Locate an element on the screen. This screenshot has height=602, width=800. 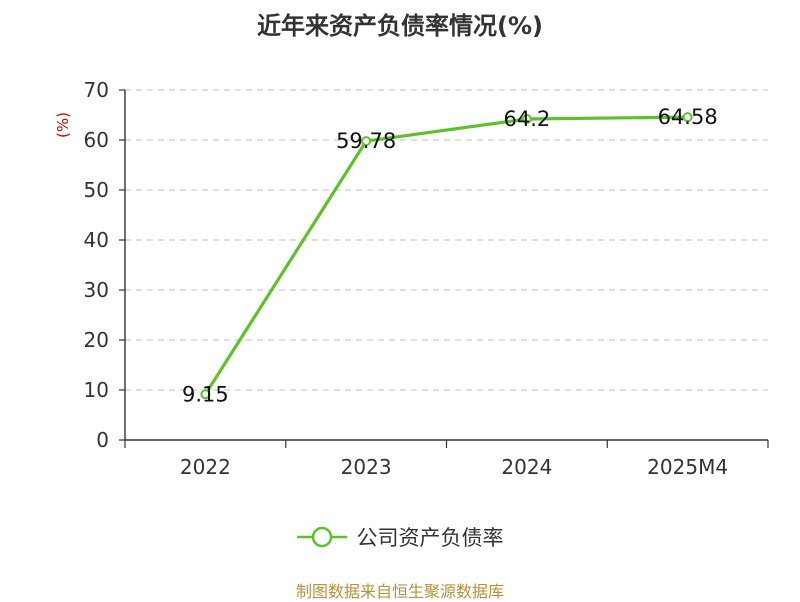
y-tick-label: 0 is located at coordinates (102, 440).